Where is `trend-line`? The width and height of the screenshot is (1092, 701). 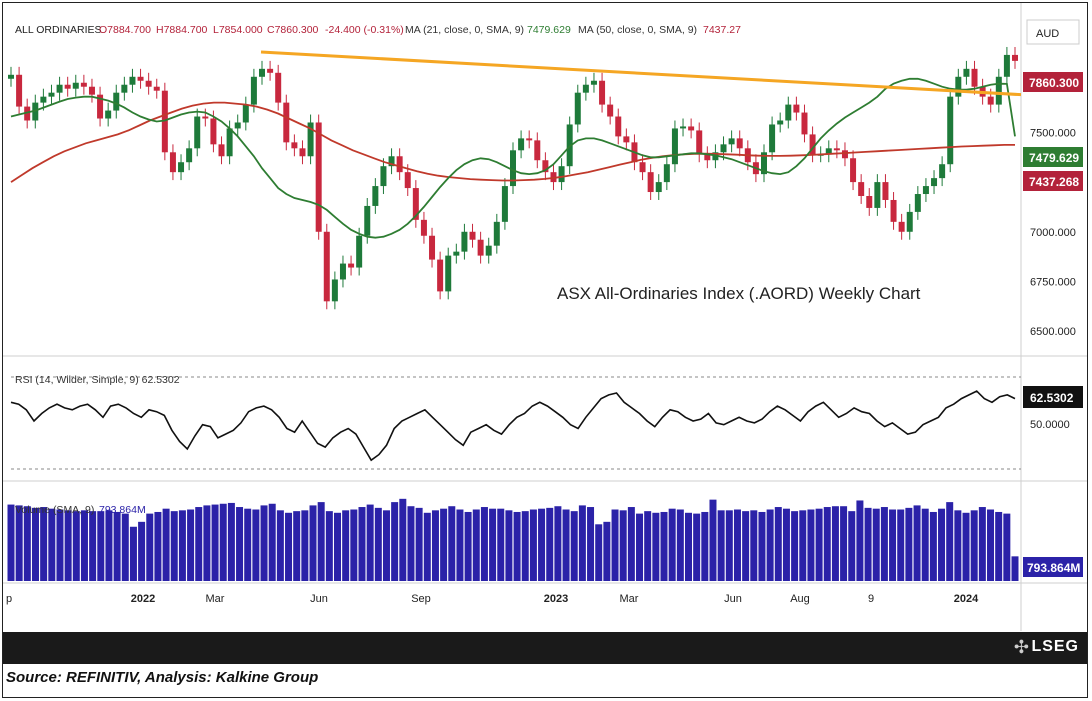 trend-line is located at coordinates (641, 73).